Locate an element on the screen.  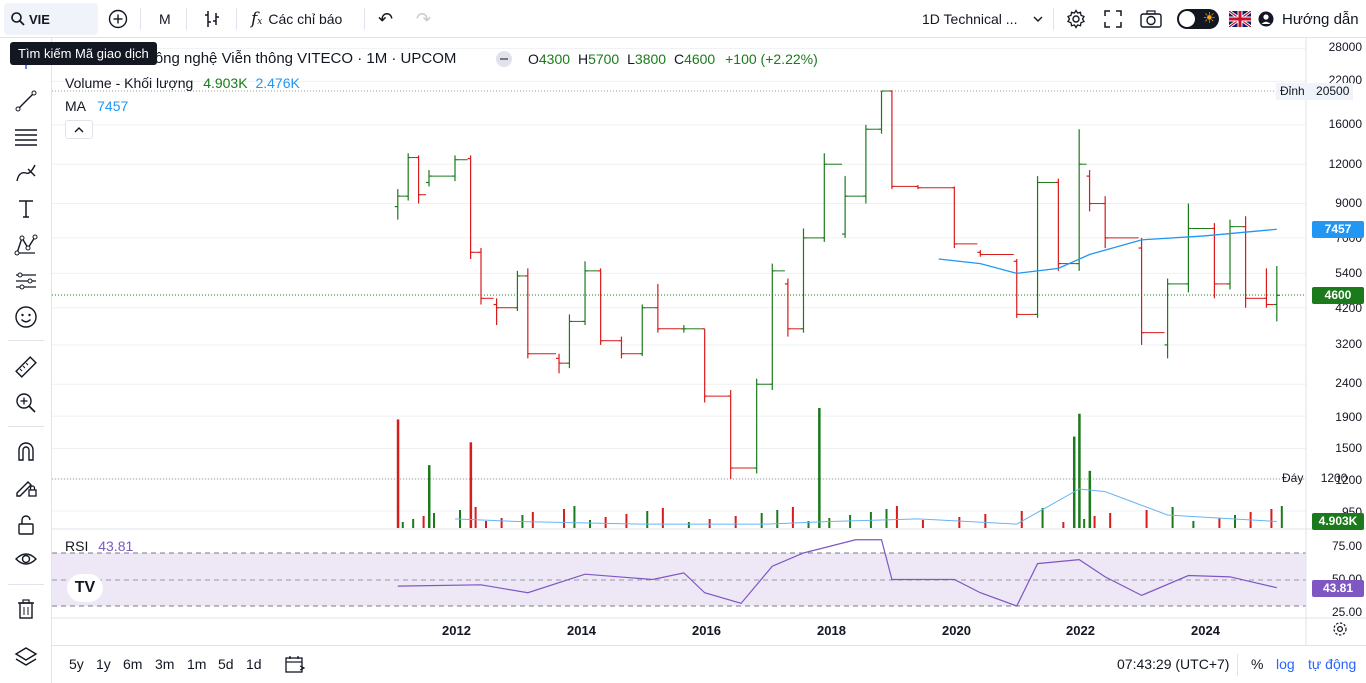
delete-tool is located at coordinates (26, 609).